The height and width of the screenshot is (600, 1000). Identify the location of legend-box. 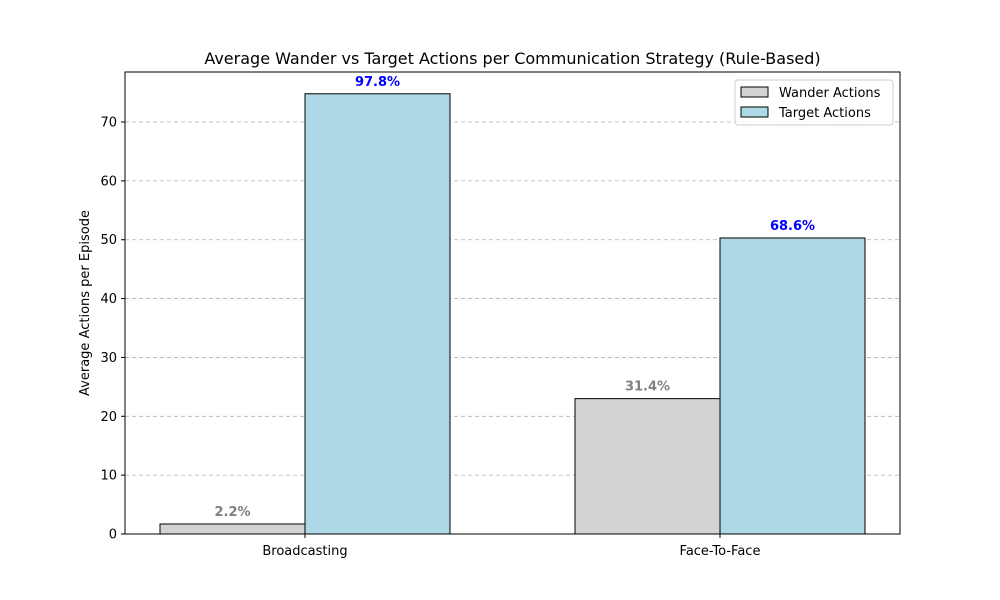
(814, 102).